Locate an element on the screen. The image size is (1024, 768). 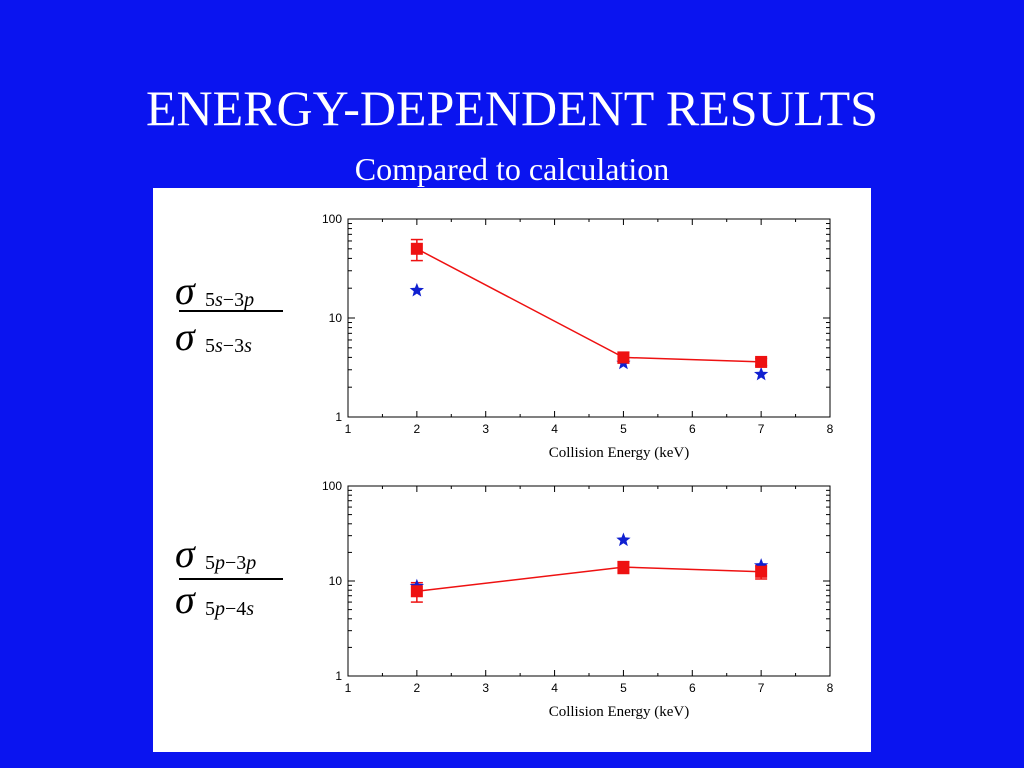
top-ratio-denominator: σ 5s−3s is located at coordinates (218, 339).